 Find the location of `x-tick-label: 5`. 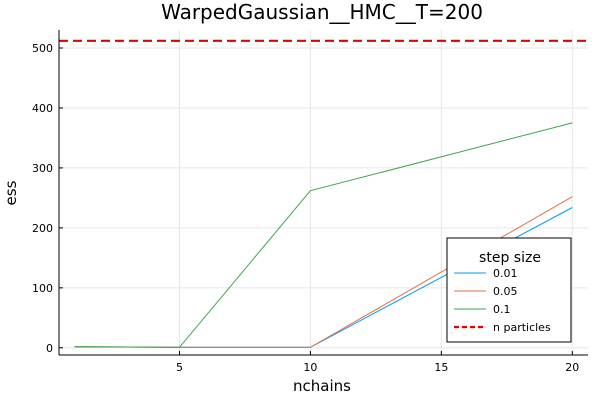

x-tick-label: 5 is located at coordinates (179, 367).